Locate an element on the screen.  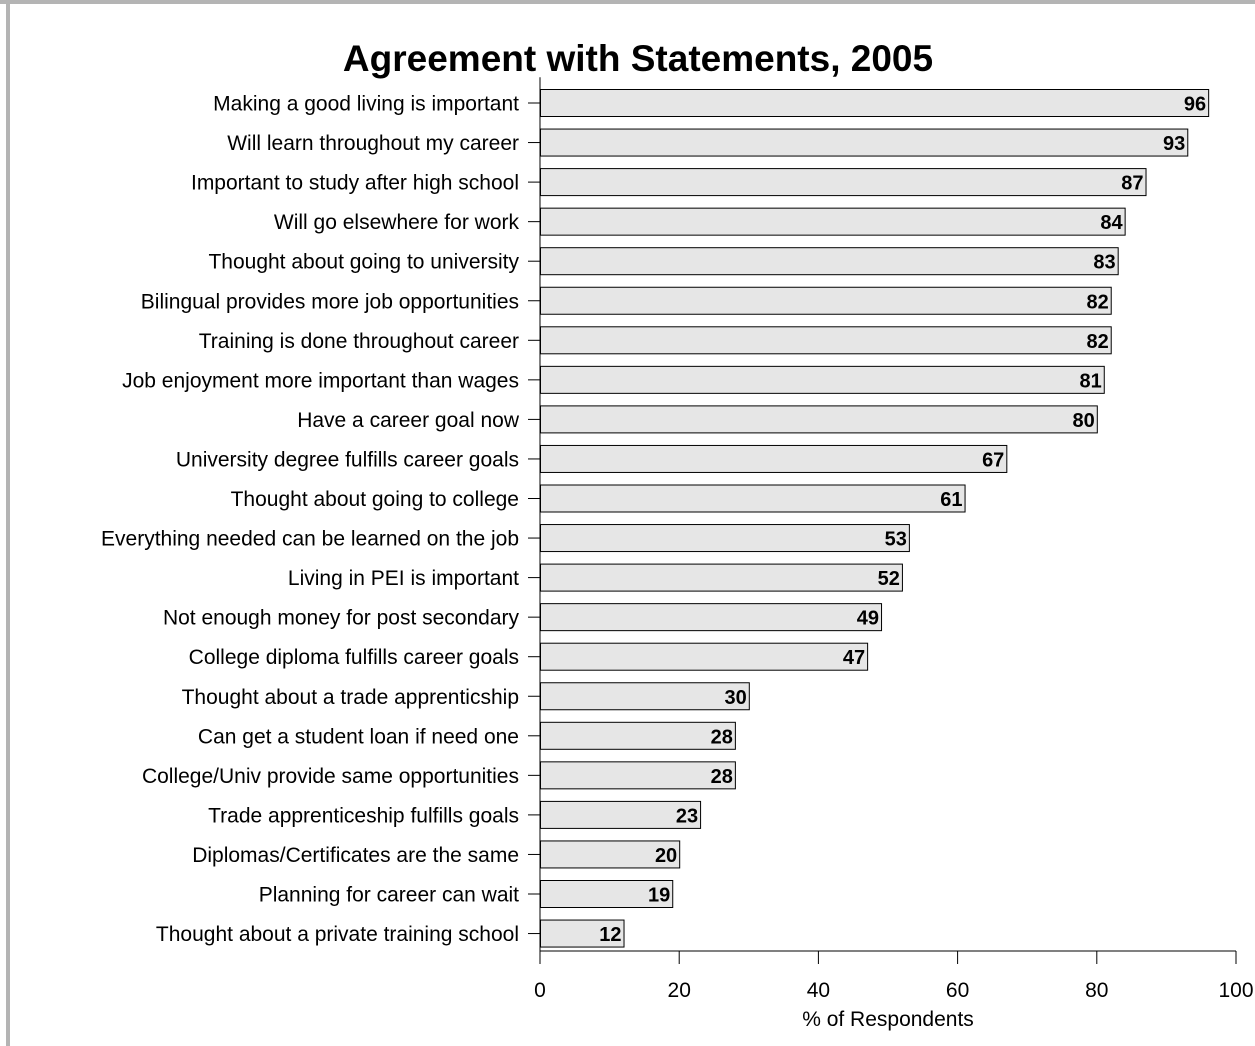
category-label: Thought about going to college is located at coordinates (375, 499).